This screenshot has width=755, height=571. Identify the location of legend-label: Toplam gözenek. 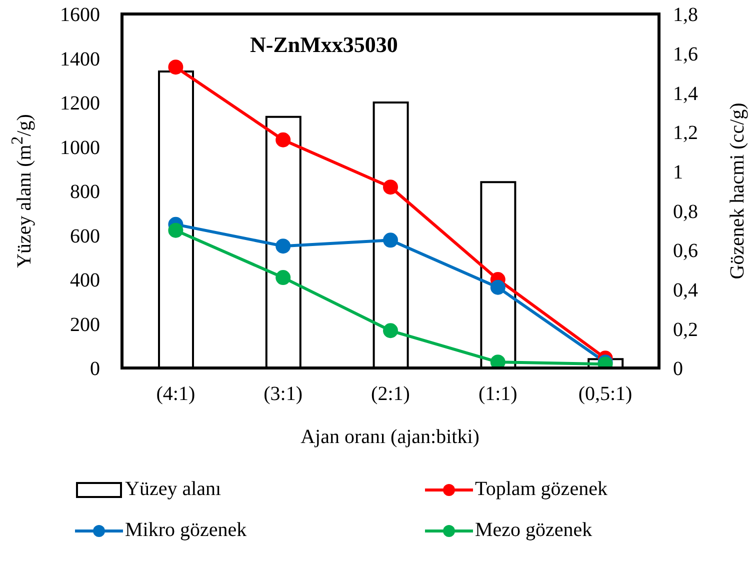
(541, 489).